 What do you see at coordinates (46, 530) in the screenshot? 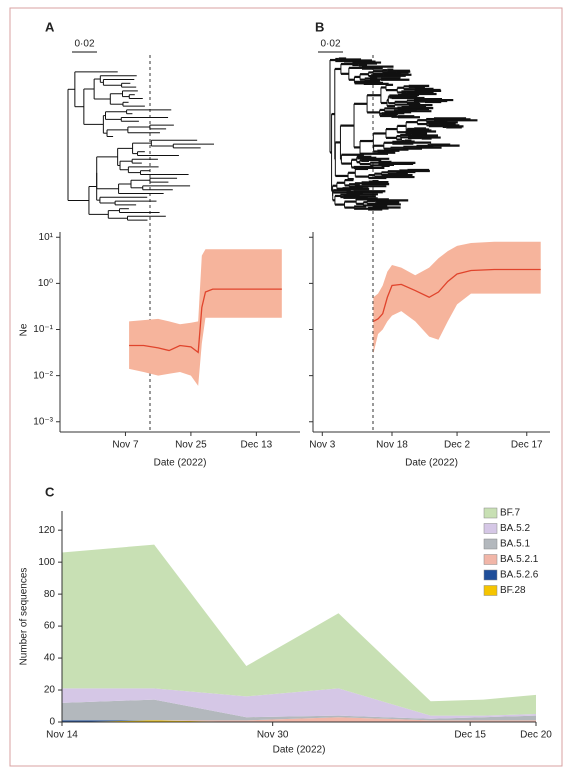
I see `y-tick-label: 120` at bounding box center [46, 530].